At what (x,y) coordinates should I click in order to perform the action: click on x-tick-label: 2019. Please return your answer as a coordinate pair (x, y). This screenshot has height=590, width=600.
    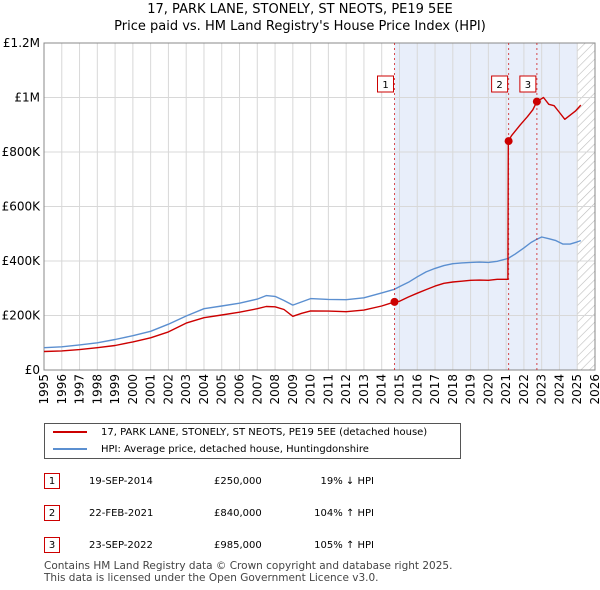
    Looking at the image, I should click on (471, 389).